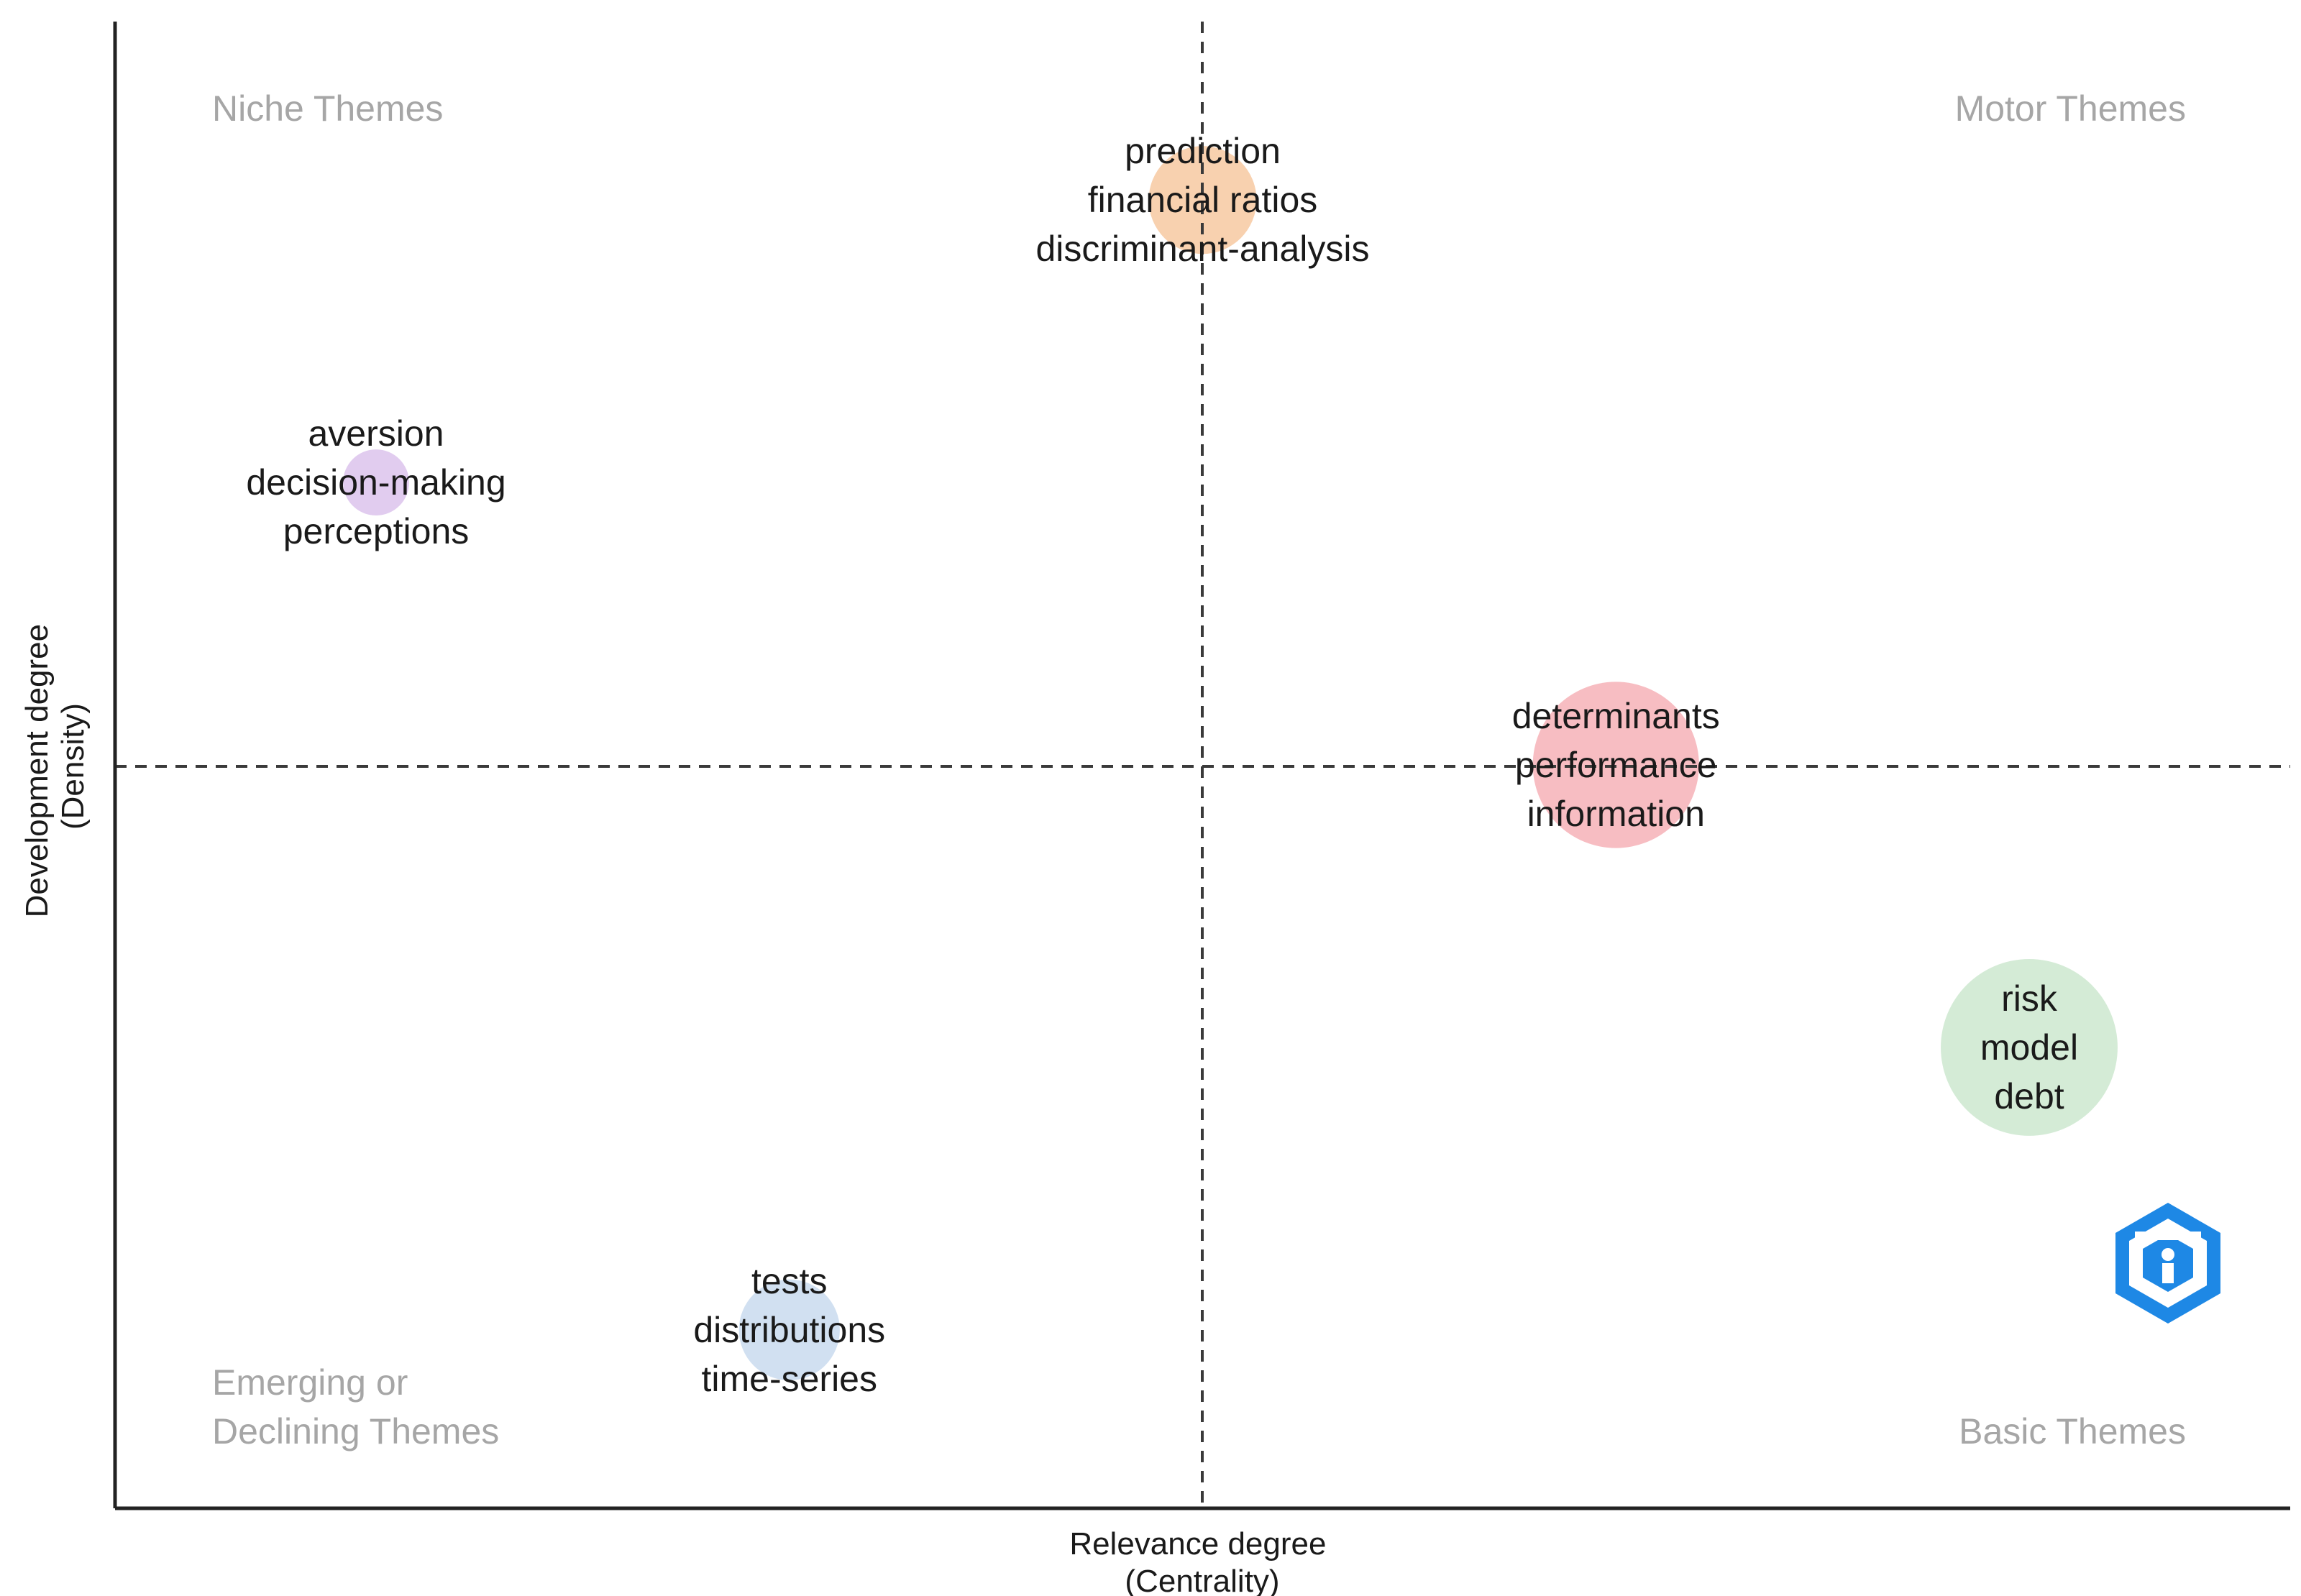 The image size is (2301, 1596). Describe the element at coordinates (789, 1379) in the screenshot. I see `cluster-term: time-series` at that location.